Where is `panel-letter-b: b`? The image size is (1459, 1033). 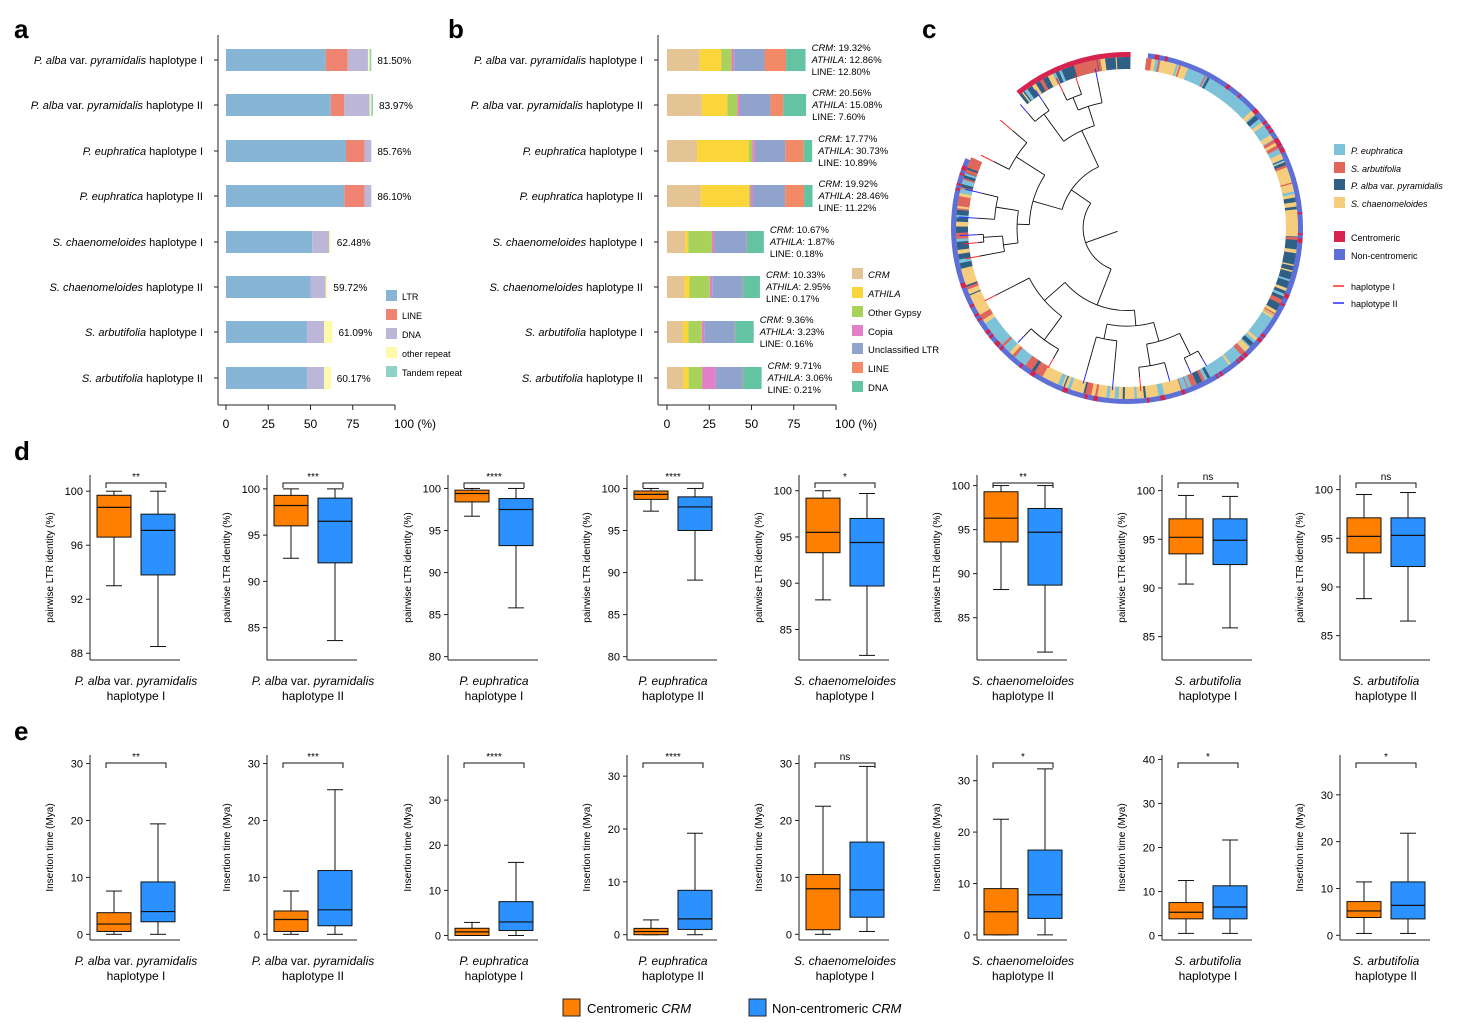 panel-letter-b: b is located at coordinates (456, 29).